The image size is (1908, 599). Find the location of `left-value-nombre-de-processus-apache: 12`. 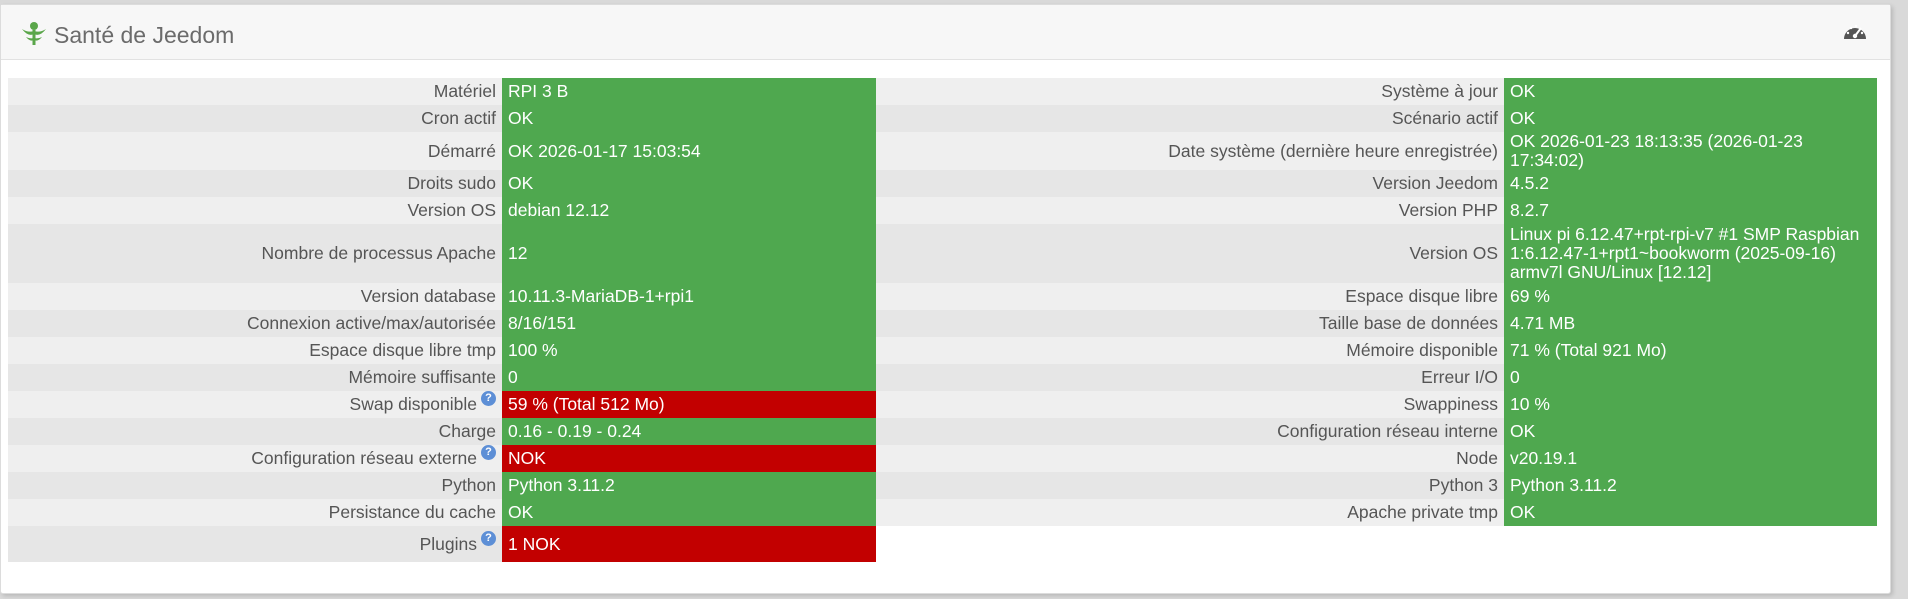

left-value-nombre-de-processus-apache: 12 is located at coordinates (689, 253).